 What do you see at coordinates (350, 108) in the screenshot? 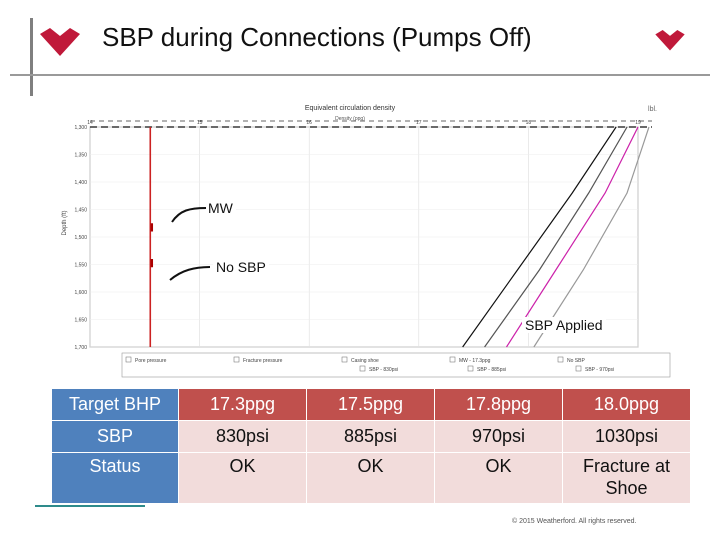
I see `chart-title: Equivalent circulation density` at bounding box center [350, 108].